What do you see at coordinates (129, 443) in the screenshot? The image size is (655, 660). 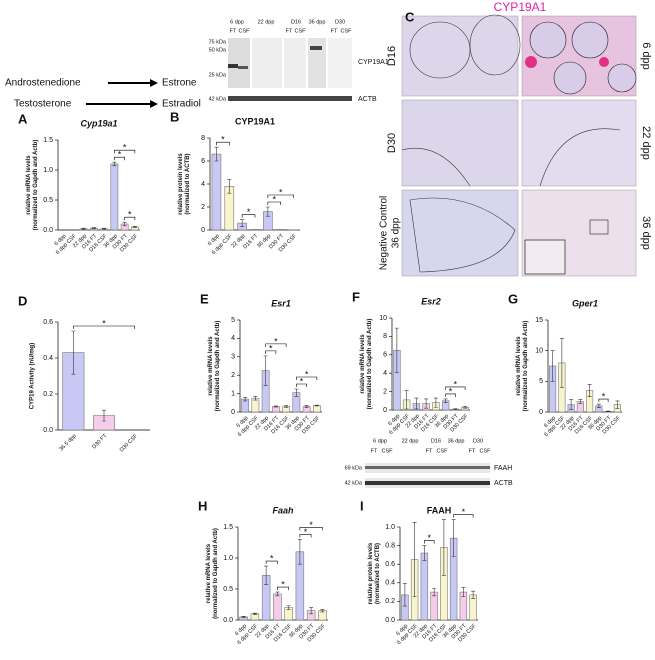 I see `x-tick-label: D30 CSF` at bounding box center [129, 443].